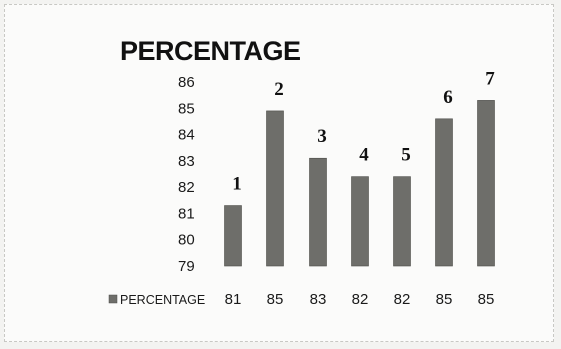 Image resolution: width=561 pixels, height=349 pixels. I want to click on bar-category-label: 4, so click(364, 155).